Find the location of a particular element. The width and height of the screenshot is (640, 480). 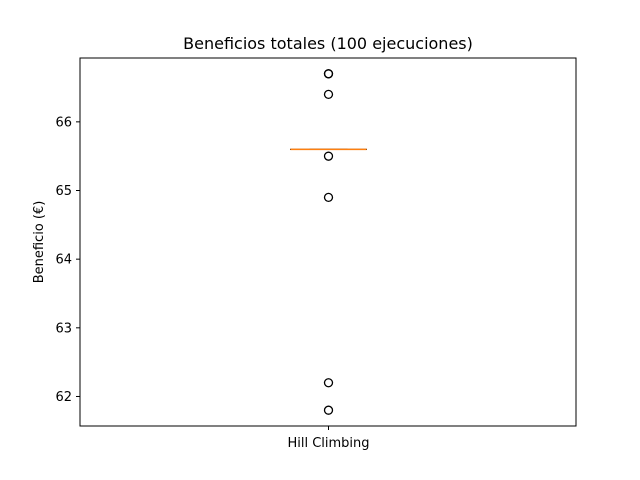

x-tick-label: Hill Climbing is located at coordinates (328, 443).